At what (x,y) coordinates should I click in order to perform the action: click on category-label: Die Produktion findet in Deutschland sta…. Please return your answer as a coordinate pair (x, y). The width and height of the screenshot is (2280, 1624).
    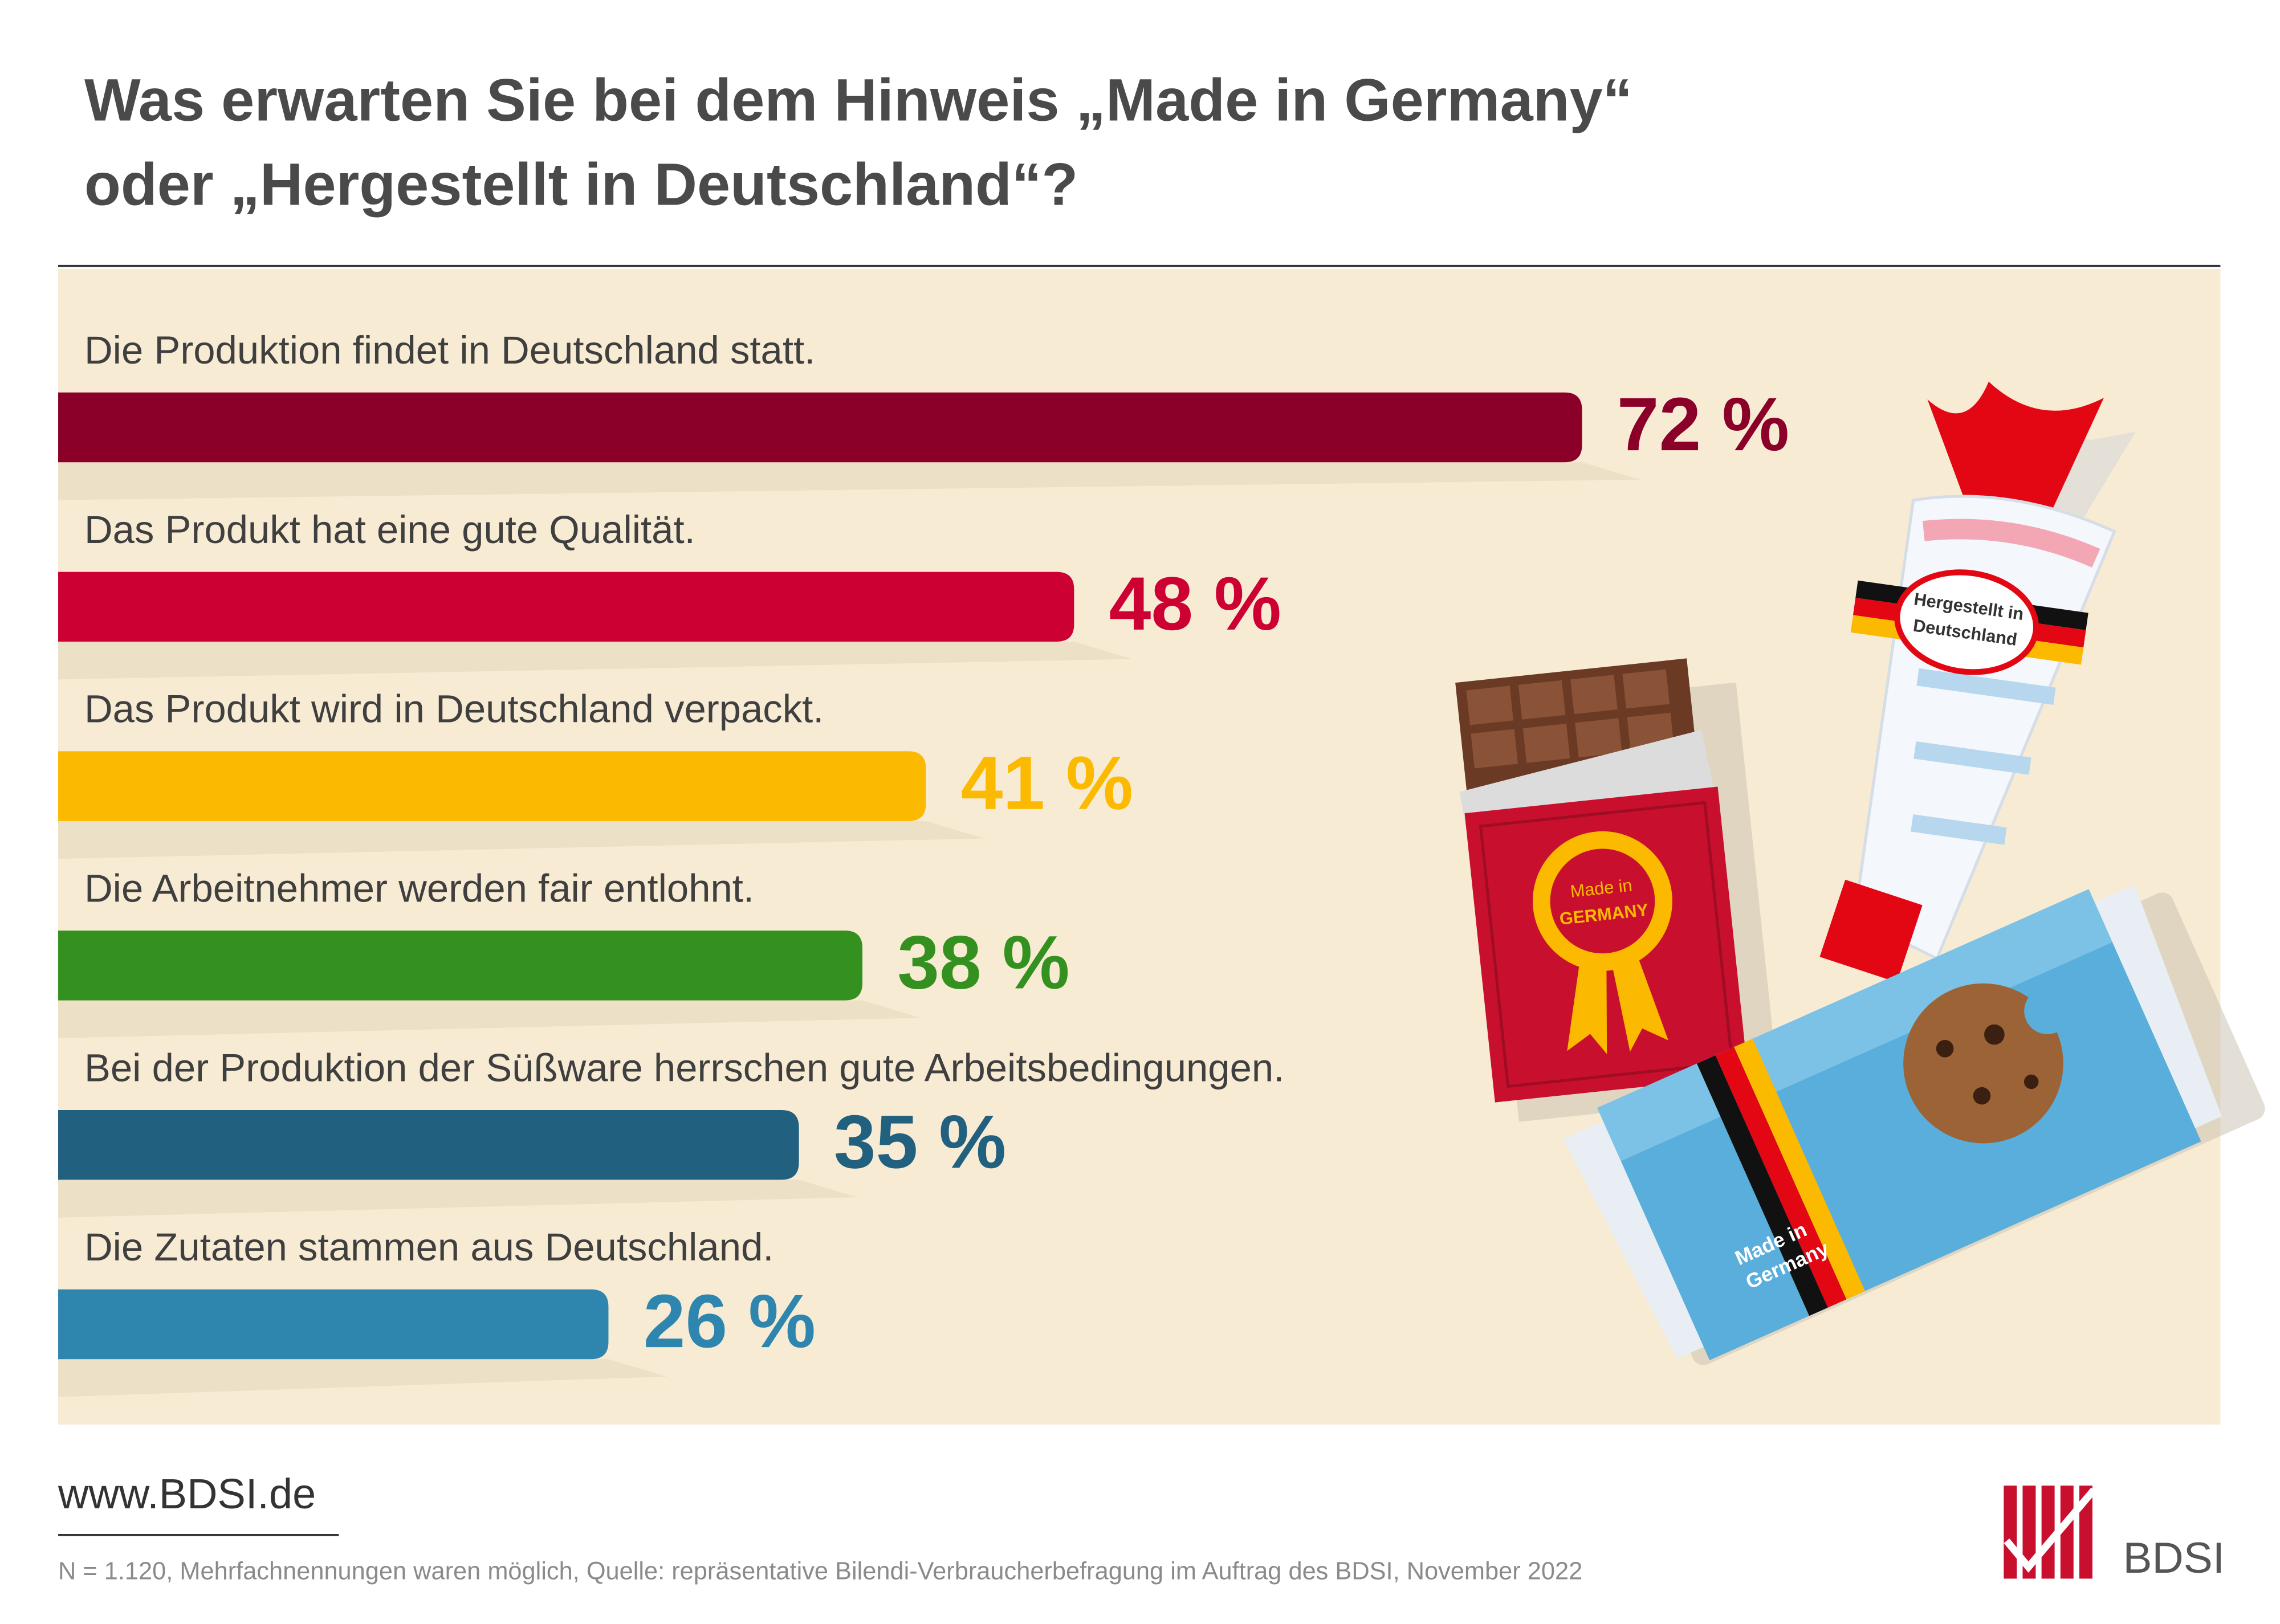
    Looking at the image, I should click on (449, 350).